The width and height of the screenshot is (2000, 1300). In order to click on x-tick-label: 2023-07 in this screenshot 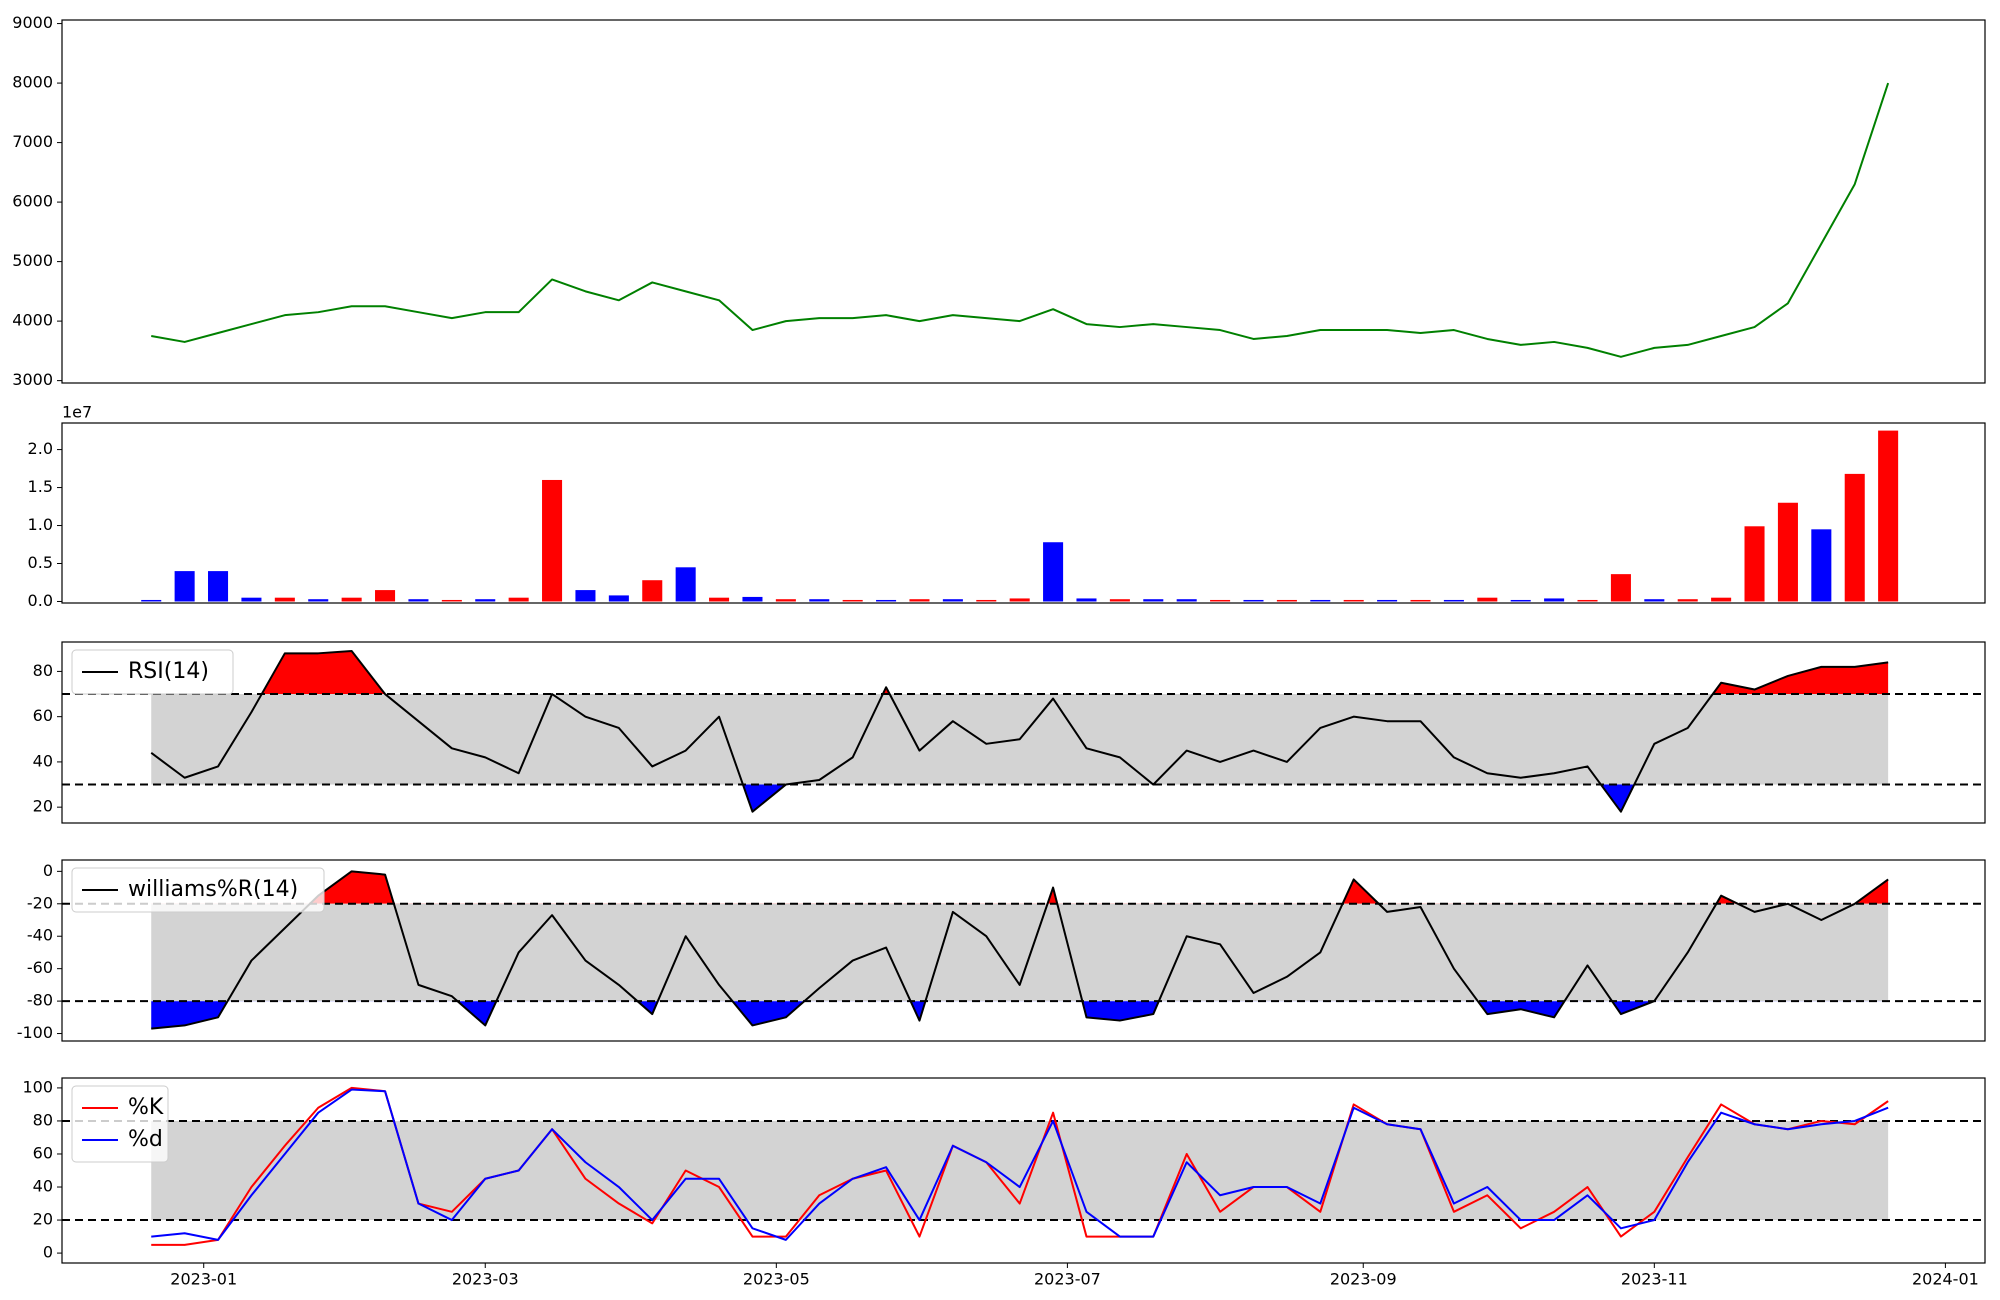, I will do `click(1067, 1279)`.